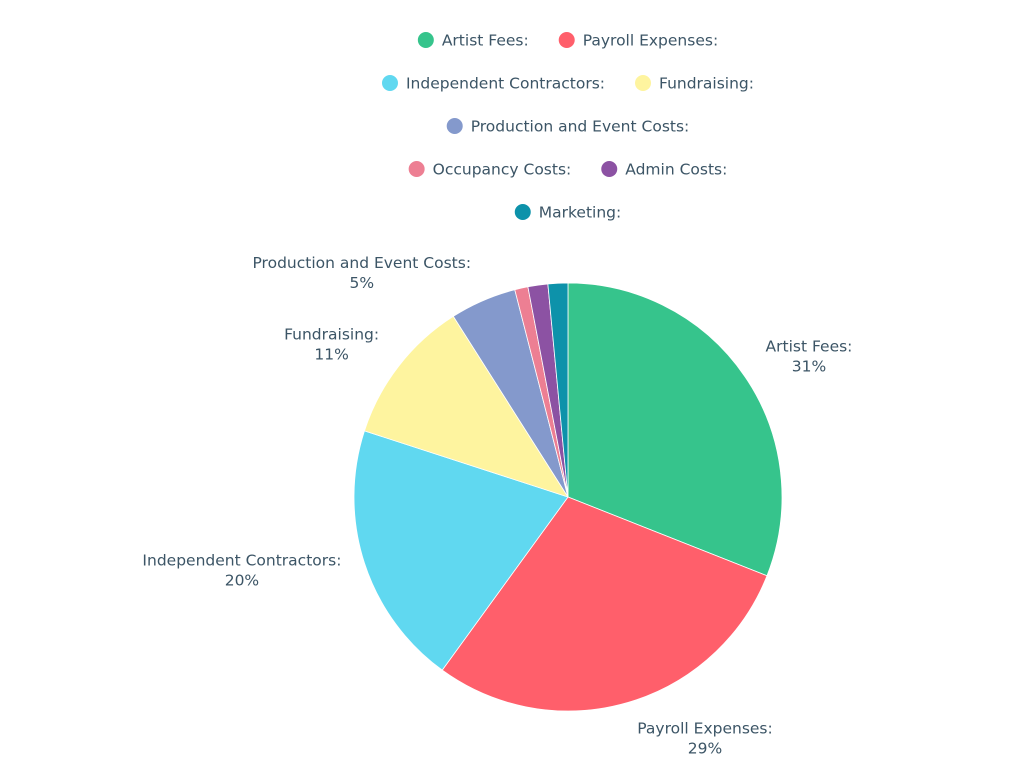  I want to click on slice-label-payroll-expenses: Payroll Expenses: 29%, so click(704, 739).